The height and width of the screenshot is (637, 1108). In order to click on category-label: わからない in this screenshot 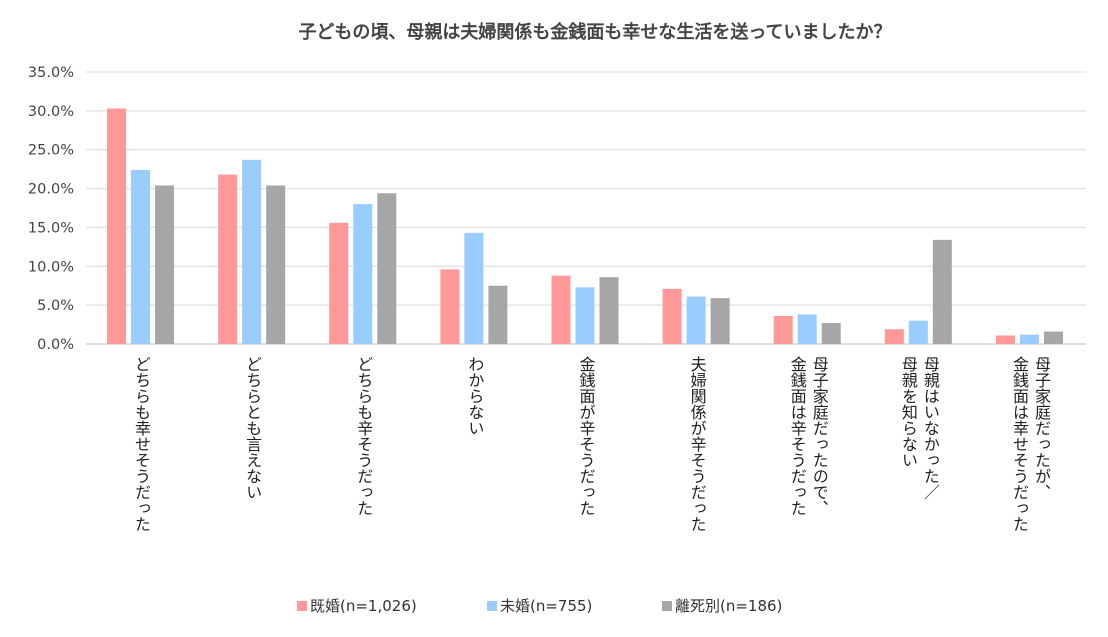, I will do `click(474, 396)`.